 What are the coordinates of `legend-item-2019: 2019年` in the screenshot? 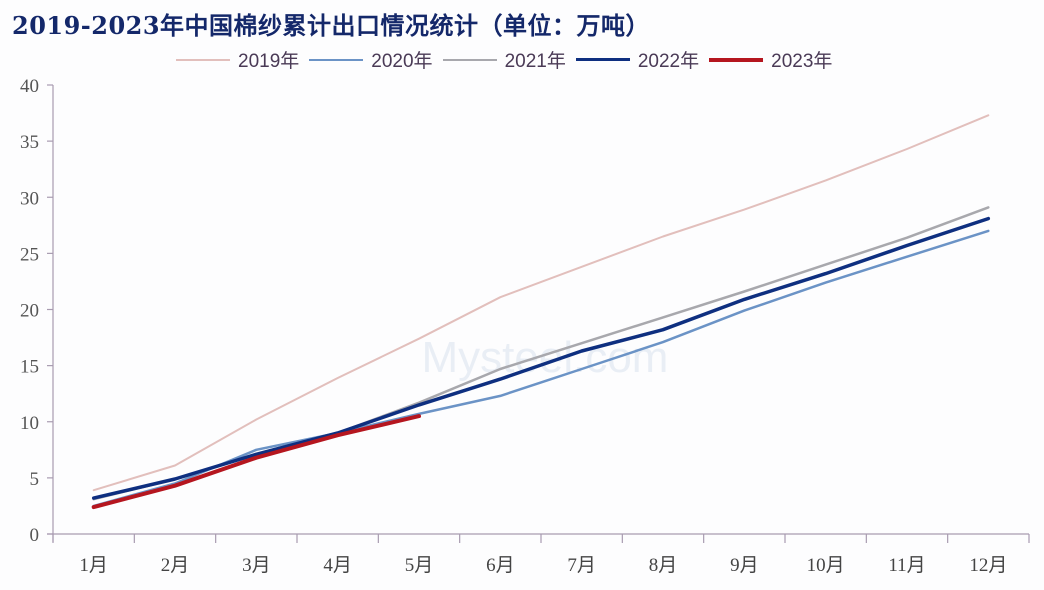 It's located at (237, 59).